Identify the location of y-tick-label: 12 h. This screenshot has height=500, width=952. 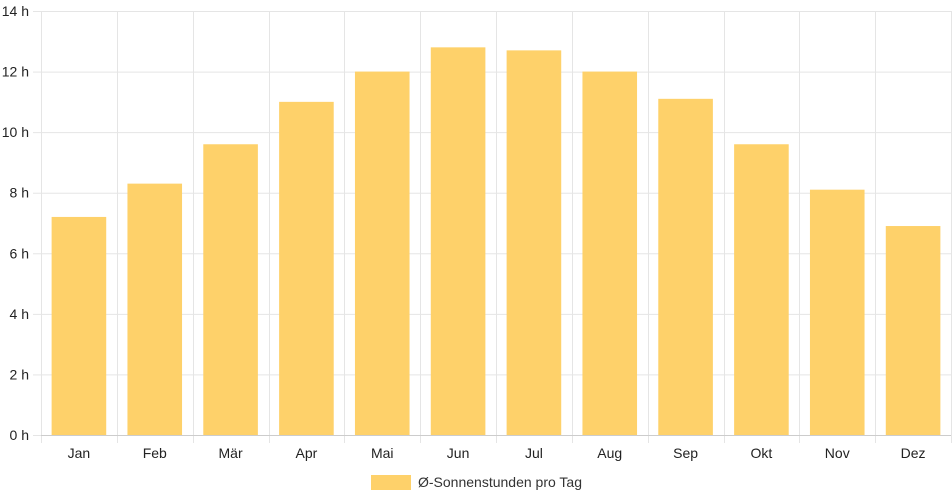
(15, 72).